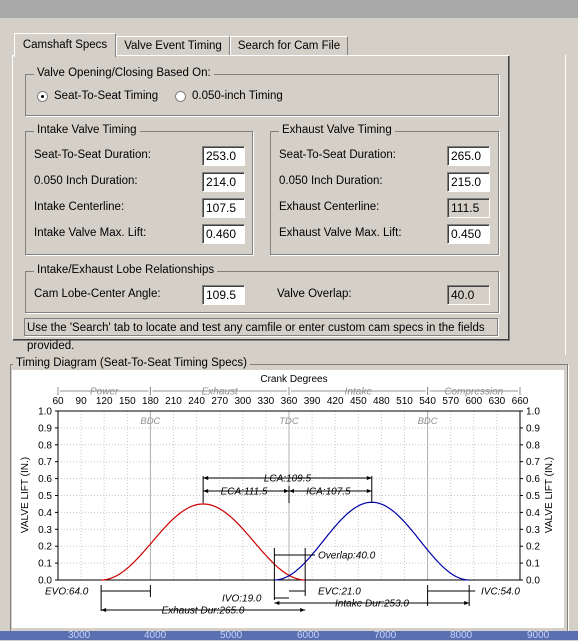 This screenshot has width=578, height=641. Describe the element at coordinates (520, 401) in the screenshot. I see `x-tick-label: 660` at that location.